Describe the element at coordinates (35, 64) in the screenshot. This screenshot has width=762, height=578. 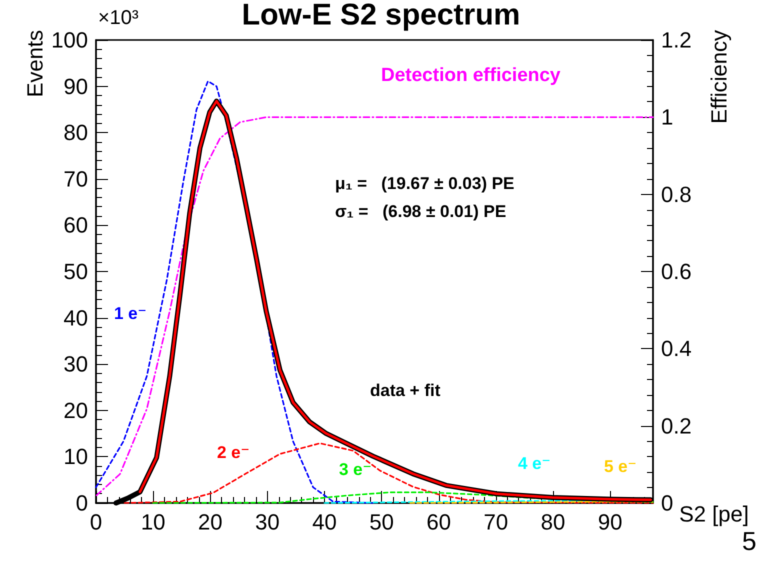
I see `y-axis-title: Events` at that location.